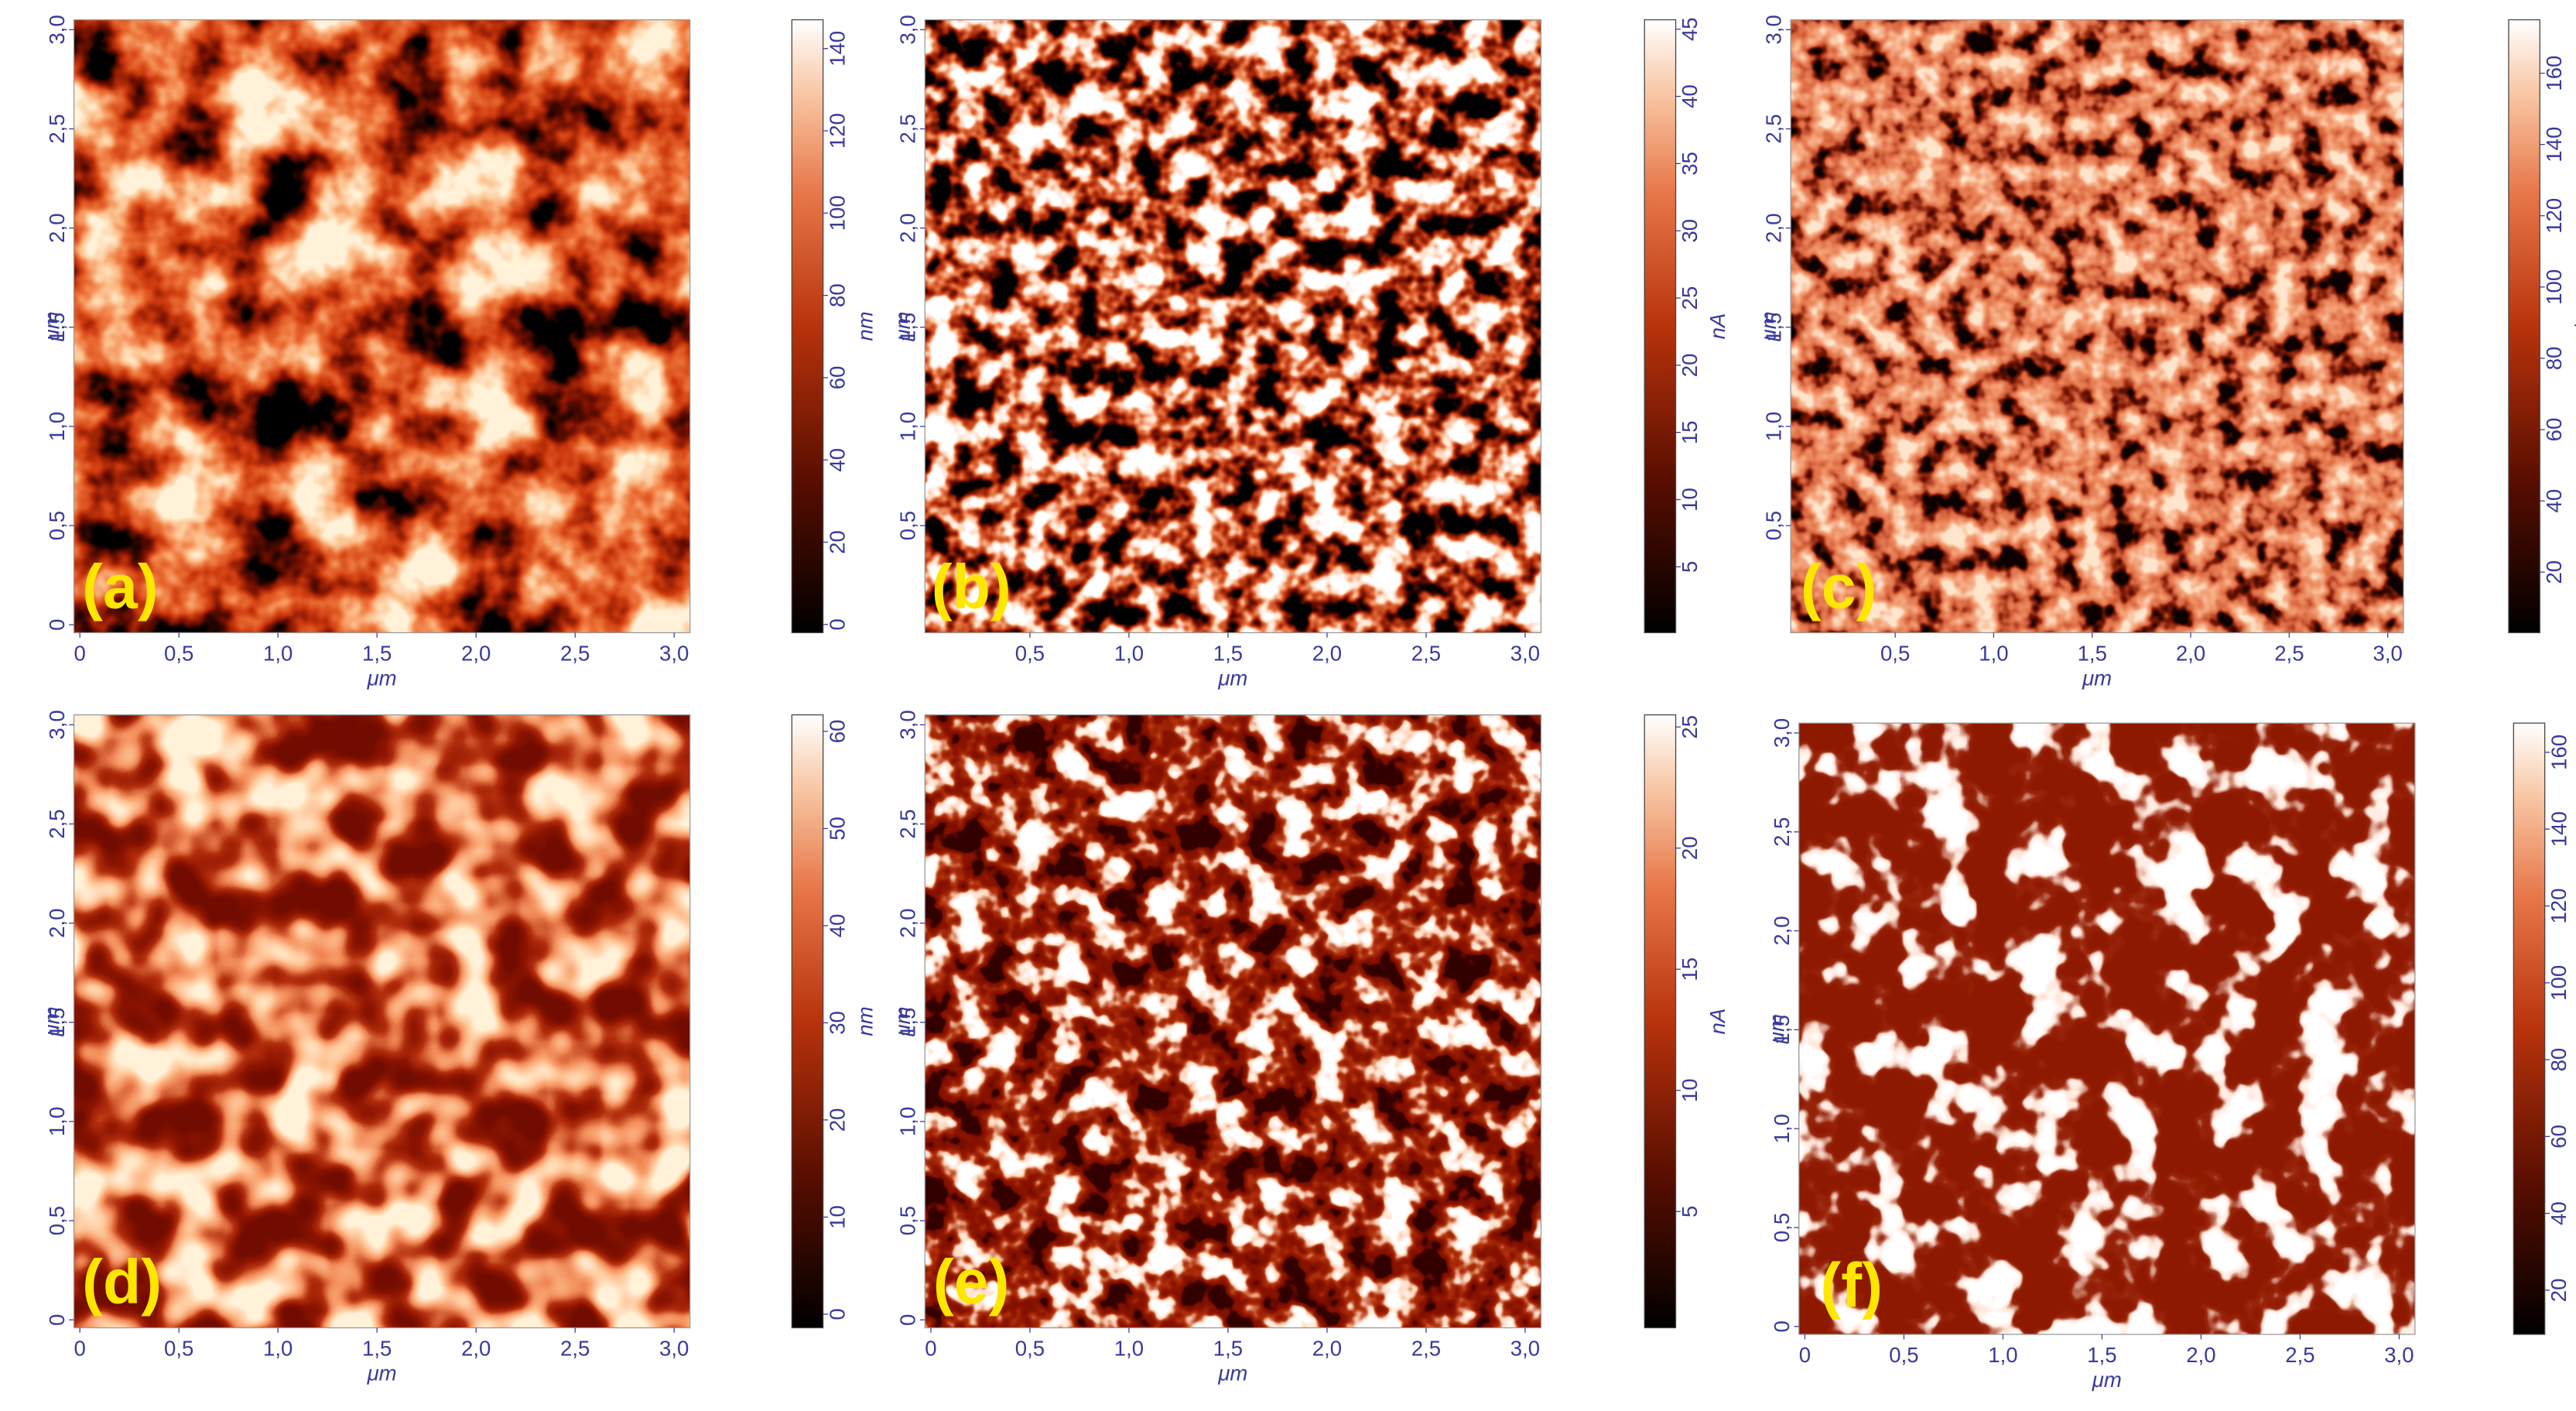  I want to click on colorbar-tick-label: 40, so click(2559, 1213).